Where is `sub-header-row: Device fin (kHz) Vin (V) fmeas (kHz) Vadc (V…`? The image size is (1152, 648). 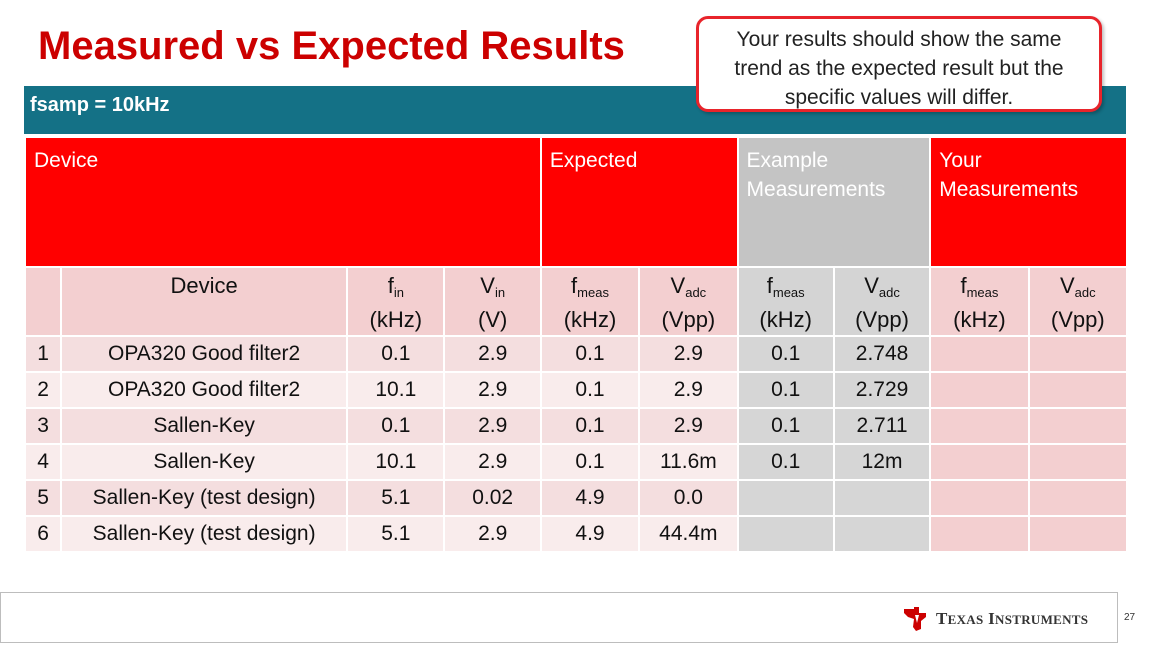 sub-header-row: Device fin (kHz) Vin (V) fmeas (kHz) Vadc (V… is located at coordinates (576, 301).